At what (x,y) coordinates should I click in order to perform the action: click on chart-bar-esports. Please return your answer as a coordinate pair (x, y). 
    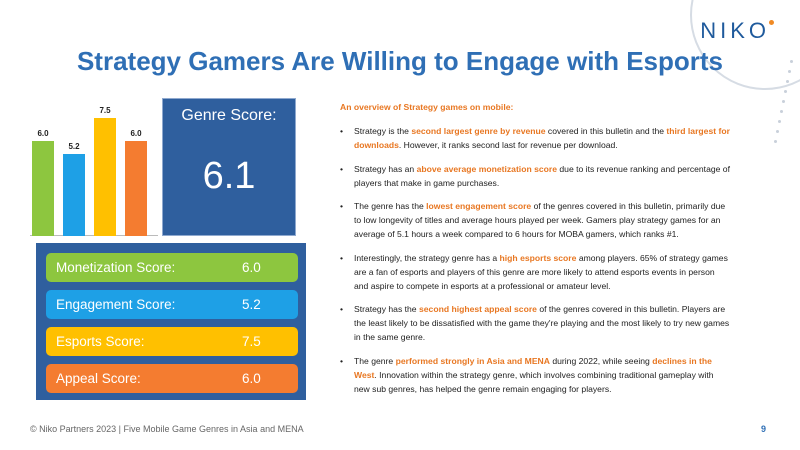
    Looking at the image, I should click on (105, 177).